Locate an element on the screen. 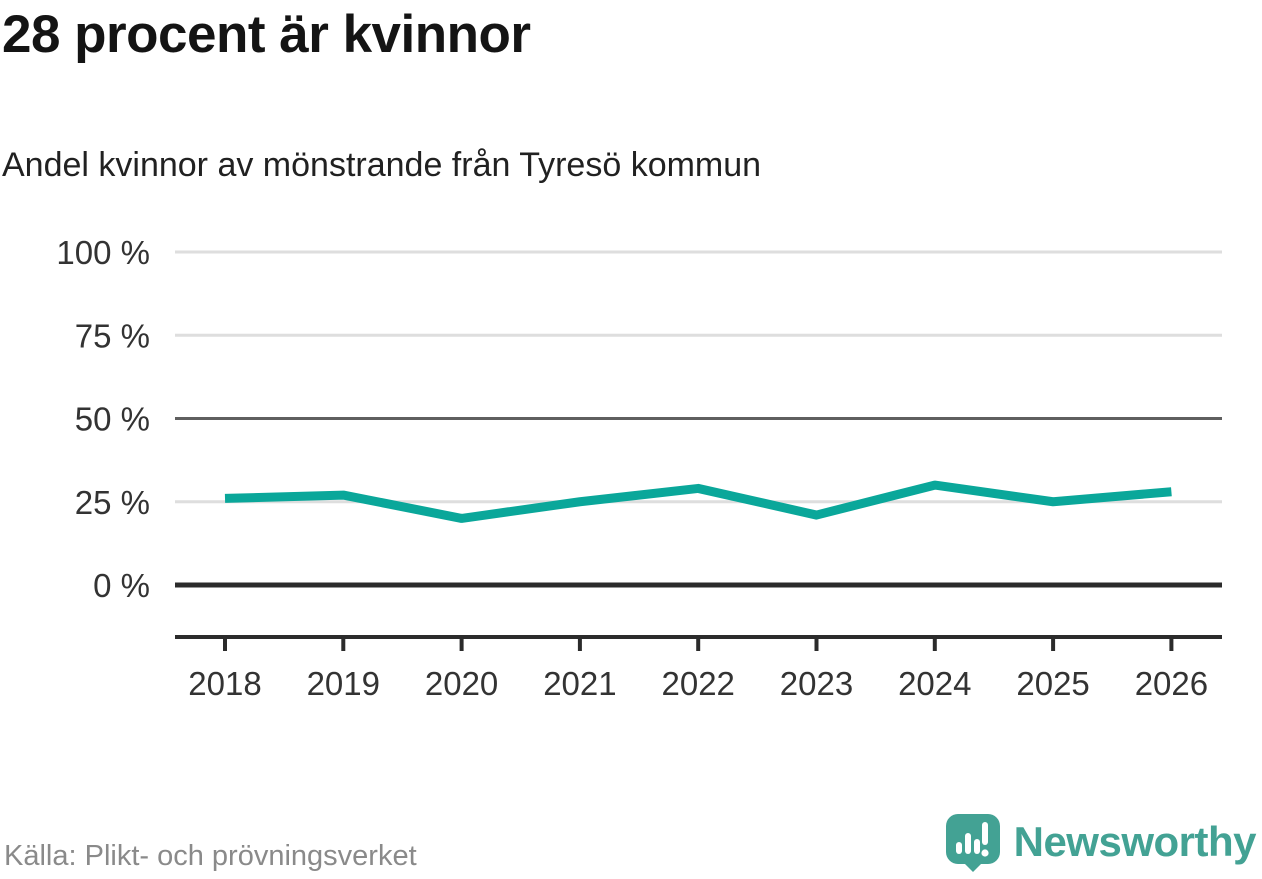 The height and width of the screenshot is (879, 1262). x-tick-label: 2024 is located at coordinates (934, 683).